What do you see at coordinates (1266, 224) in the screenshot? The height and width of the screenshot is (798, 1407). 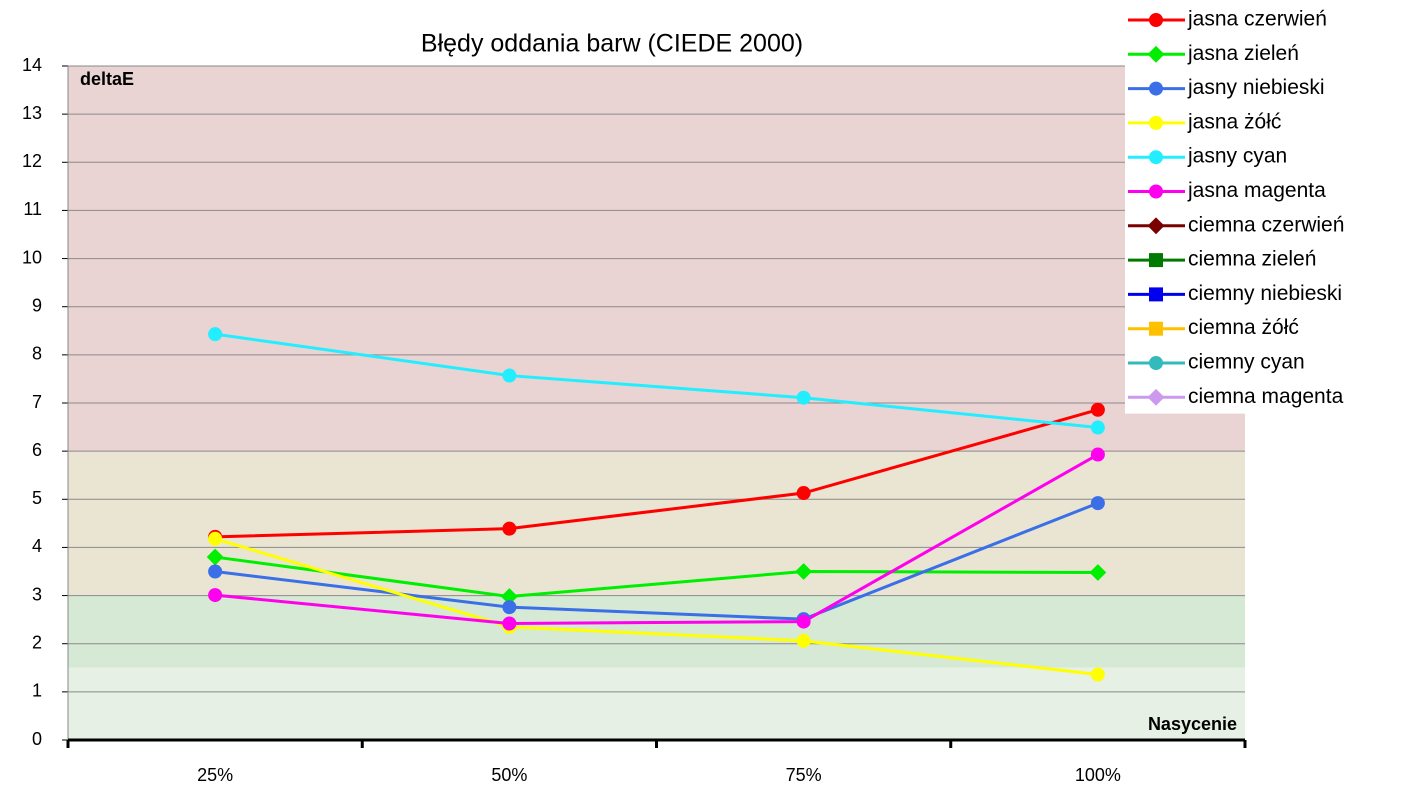 I see `legend-label: ciemna czerwień` at bounding box center [1266, 224].